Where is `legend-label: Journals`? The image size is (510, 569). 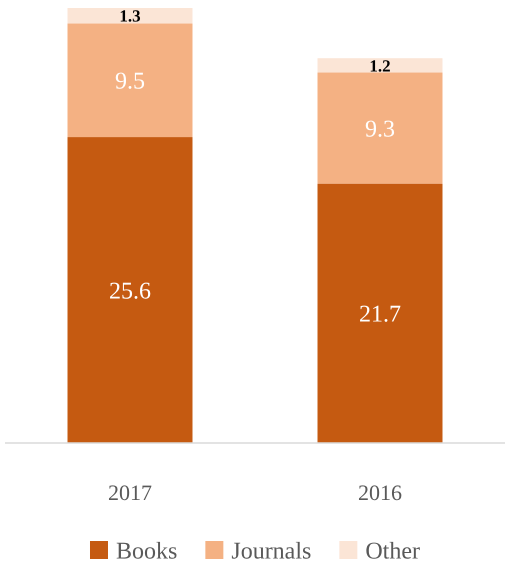
legend-label: Journals is located at coordinates (271, 551).